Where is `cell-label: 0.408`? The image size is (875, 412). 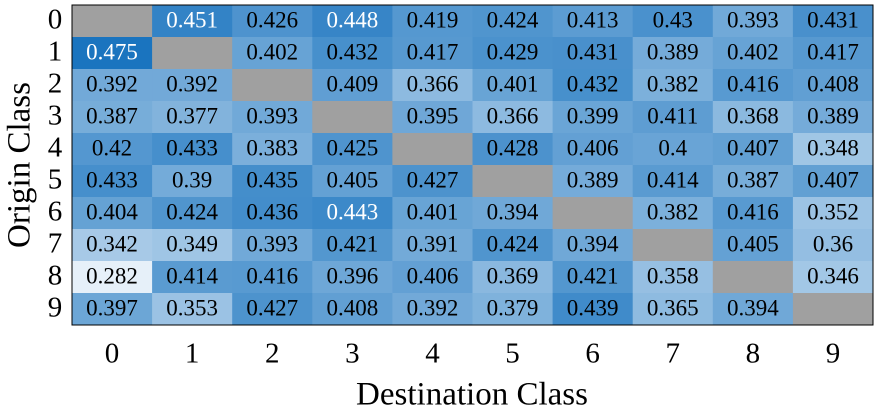
cell-label: 0.408 is located at coordinates (833, 83).